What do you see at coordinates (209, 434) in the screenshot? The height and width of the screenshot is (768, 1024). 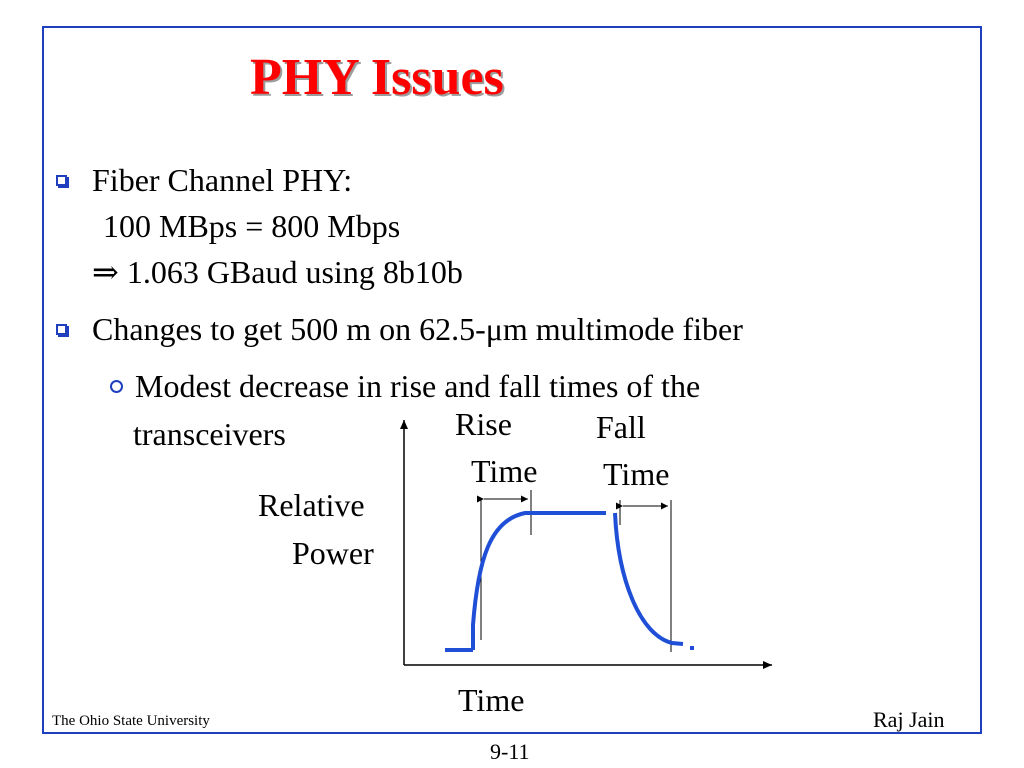 I see `sub-bullet-line-2: transceivers` at bounding box center [209, 434].